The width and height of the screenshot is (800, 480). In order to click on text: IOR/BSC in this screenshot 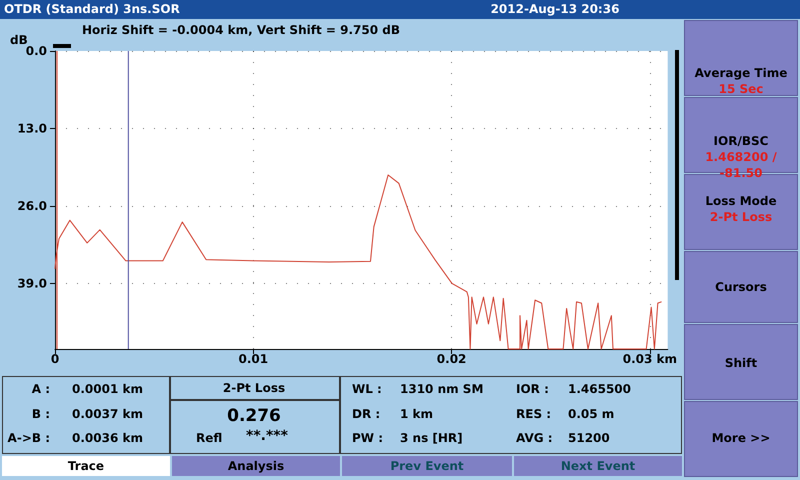, I will do `click(741, 141)`.